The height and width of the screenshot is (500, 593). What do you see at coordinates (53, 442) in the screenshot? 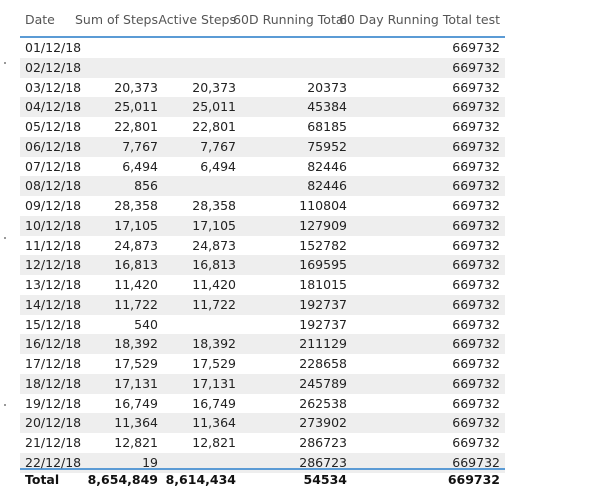
I see `date-cell: 21/12/18` at bounding box center [53, 442].